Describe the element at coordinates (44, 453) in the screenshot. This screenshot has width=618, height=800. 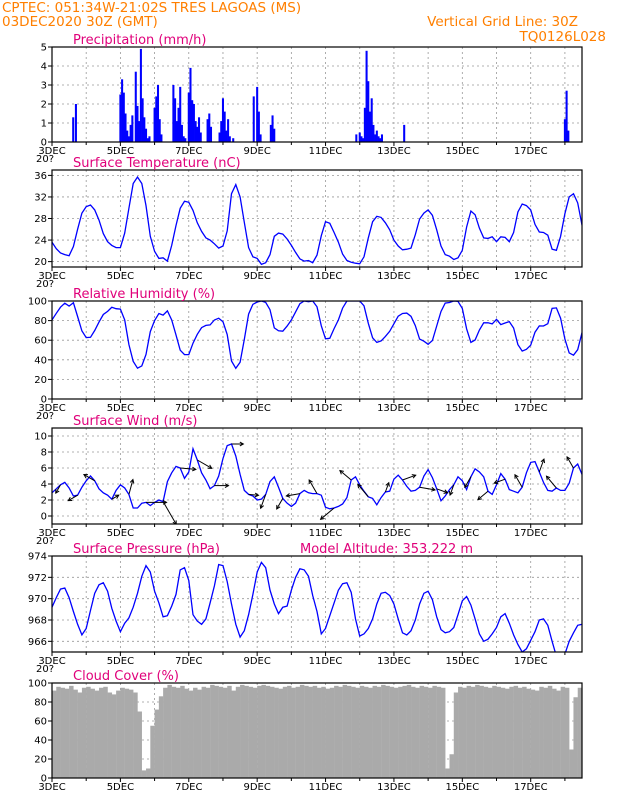
I see `surface-wind-ytick-label: 8` at that location.